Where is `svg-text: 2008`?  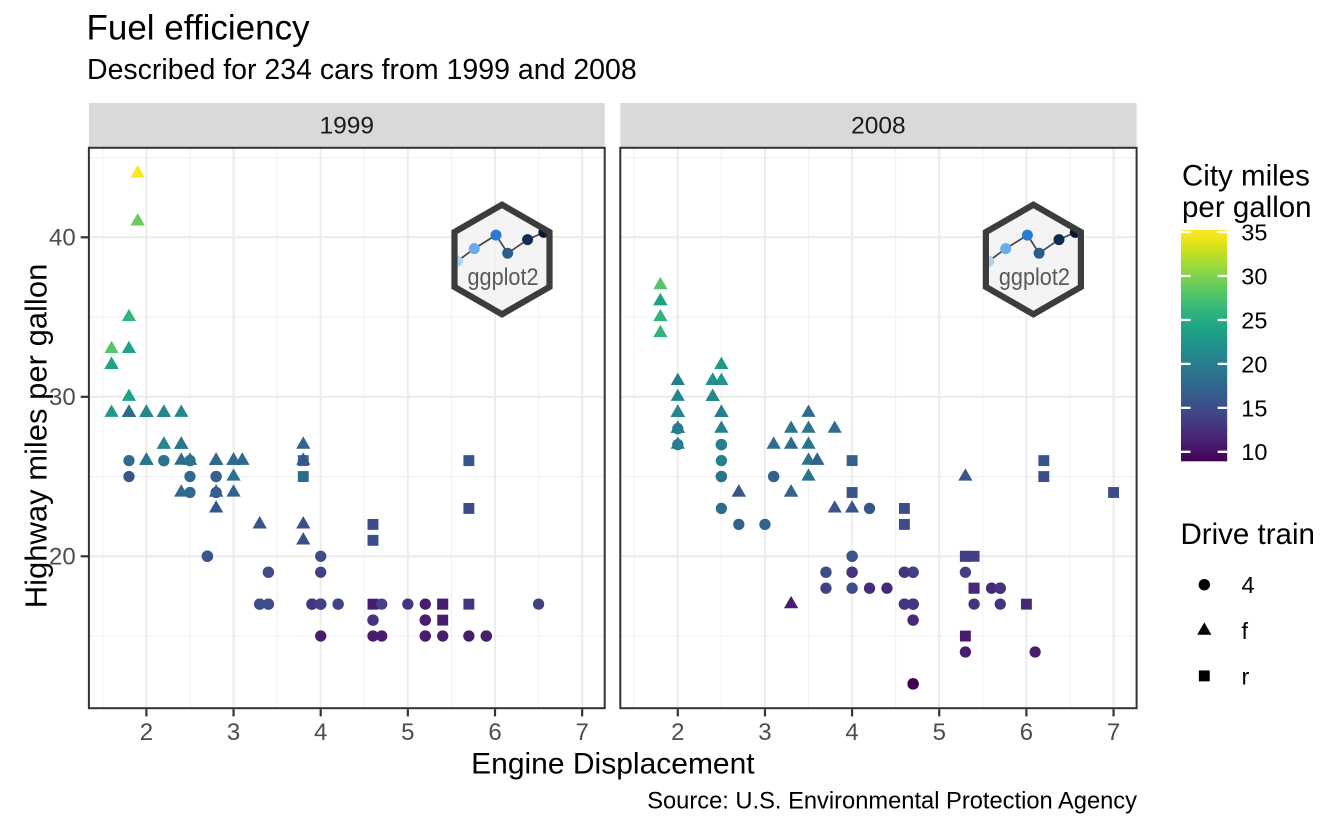
svg-text: 2008 is located at coordinates (878, 126).